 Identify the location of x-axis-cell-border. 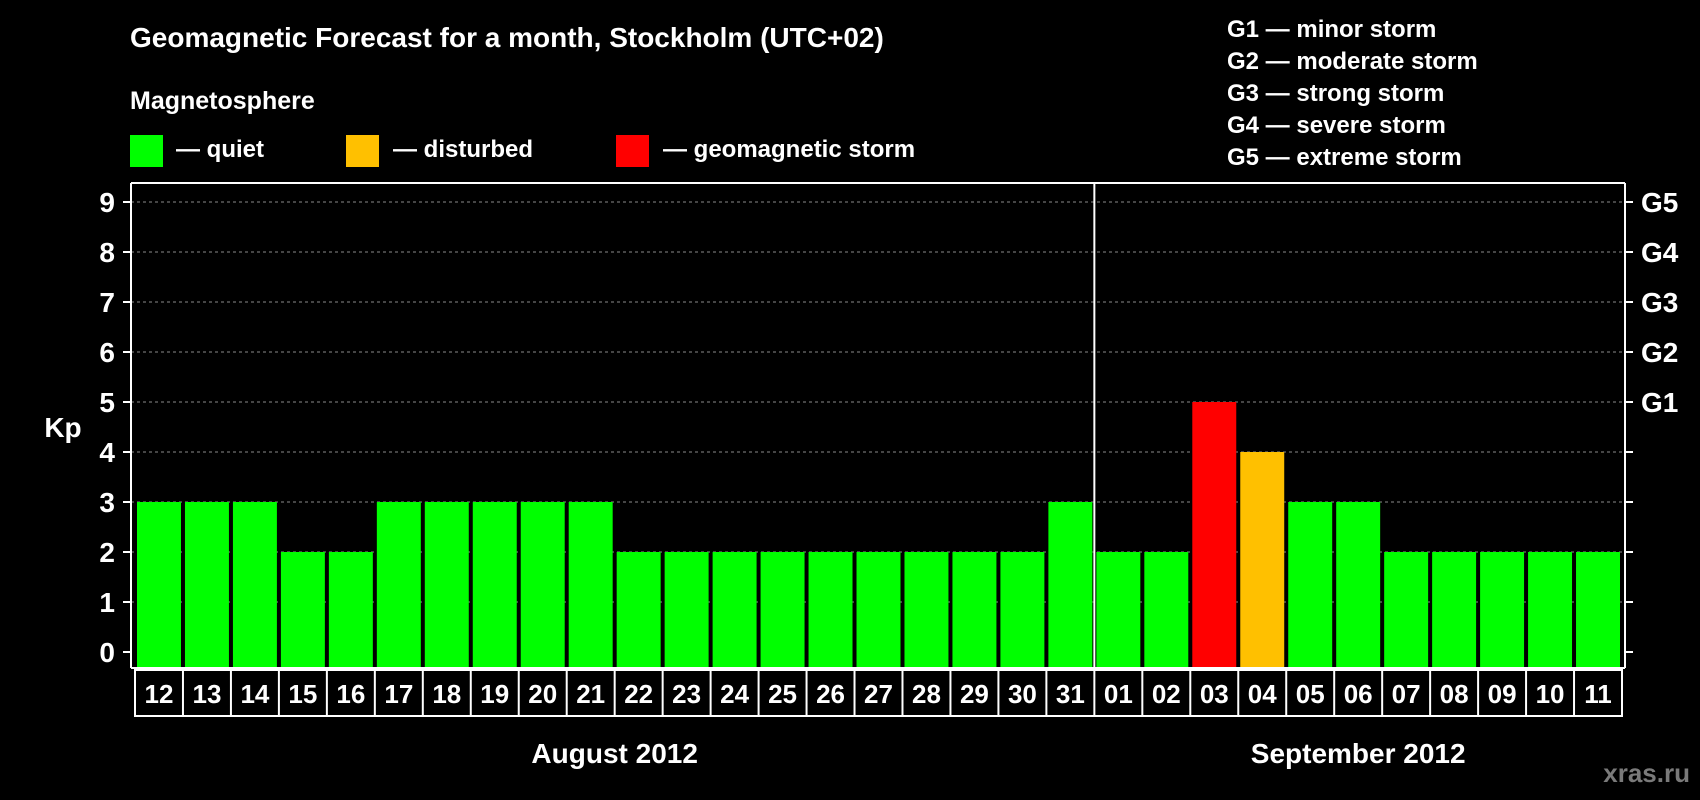
(878, 693).